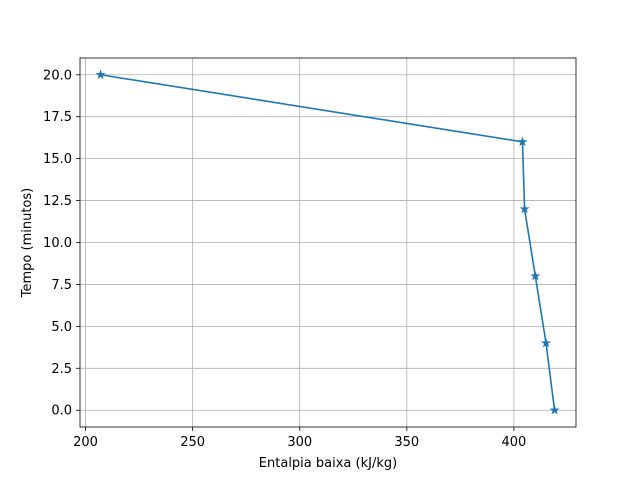 The image size is (640, 480). I want to click on y-tick-label: 10.0, so click(57, 243).